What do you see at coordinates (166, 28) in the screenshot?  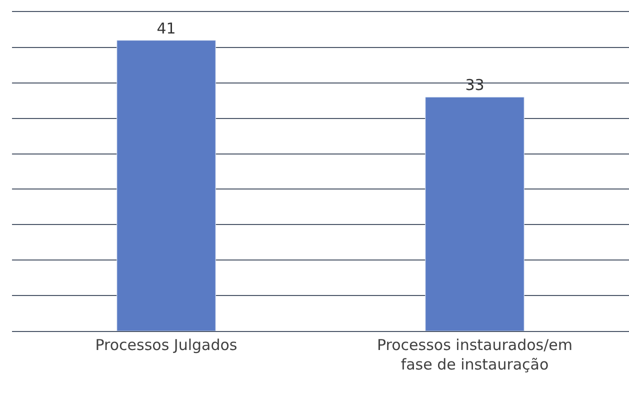 I see `data-label: 41` at bounding box center [166, 28].